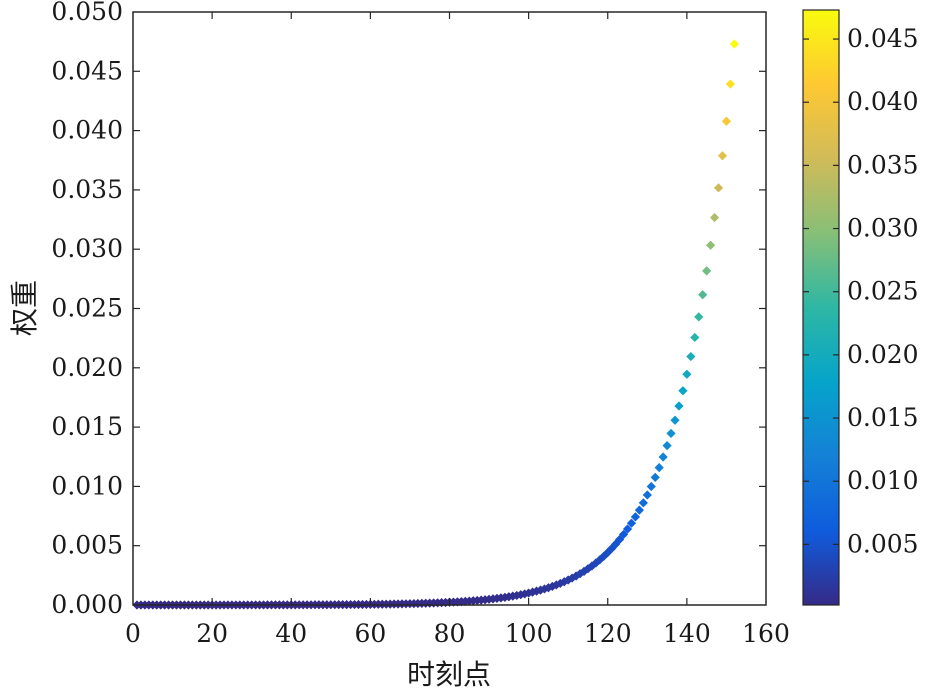  I want to click on colorbar-tick-label: 0.010, so click(883, 480).